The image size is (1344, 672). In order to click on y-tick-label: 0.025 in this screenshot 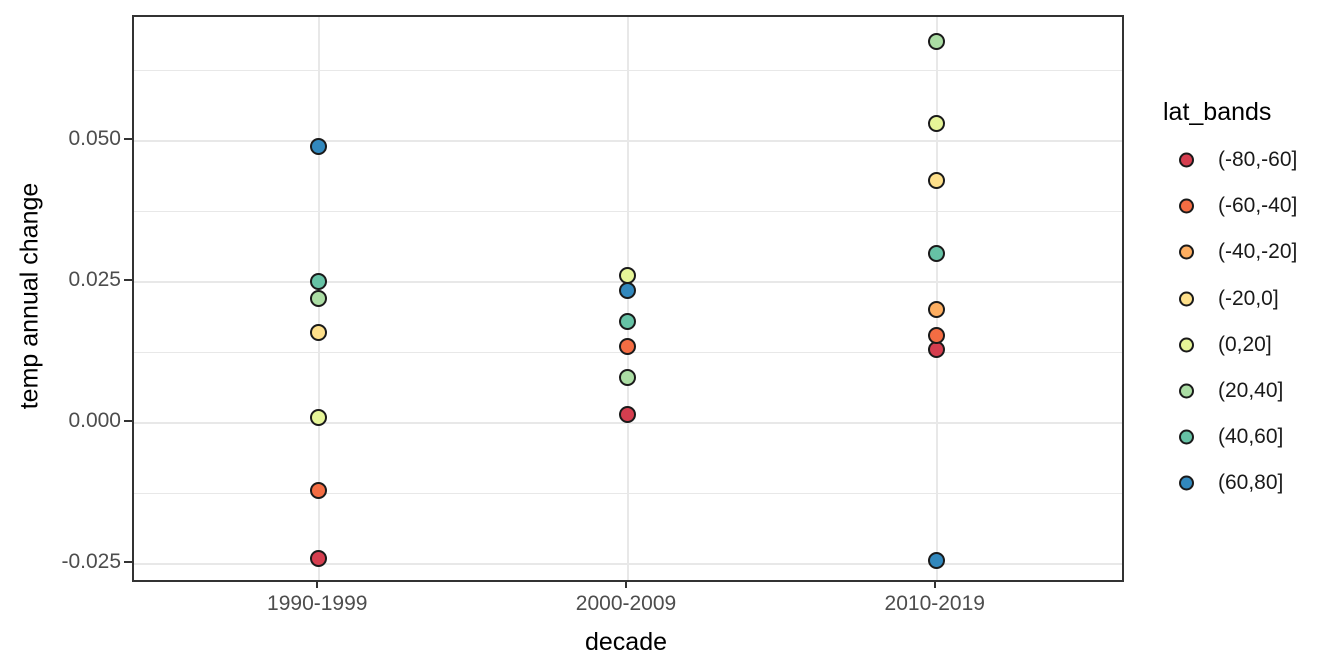, I will do `click(94, 280)`.